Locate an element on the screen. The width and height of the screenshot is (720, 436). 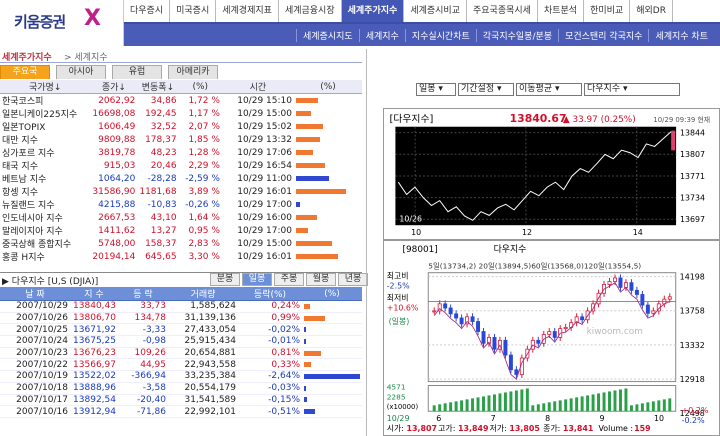
subnav-item: 세계지수 차트 is located at coordinates (681, 35).